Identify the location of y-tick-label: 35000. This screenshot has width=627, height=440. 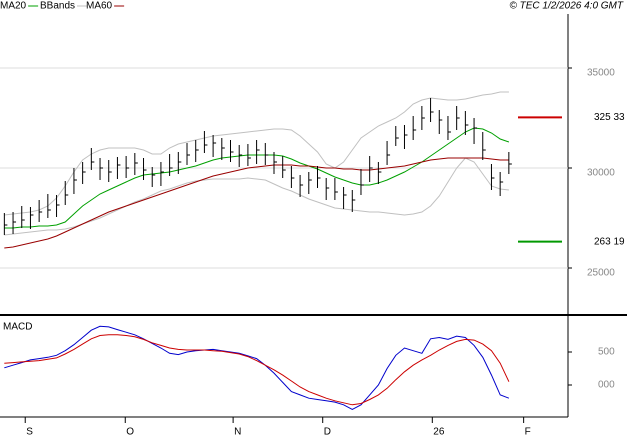
(601, 73).